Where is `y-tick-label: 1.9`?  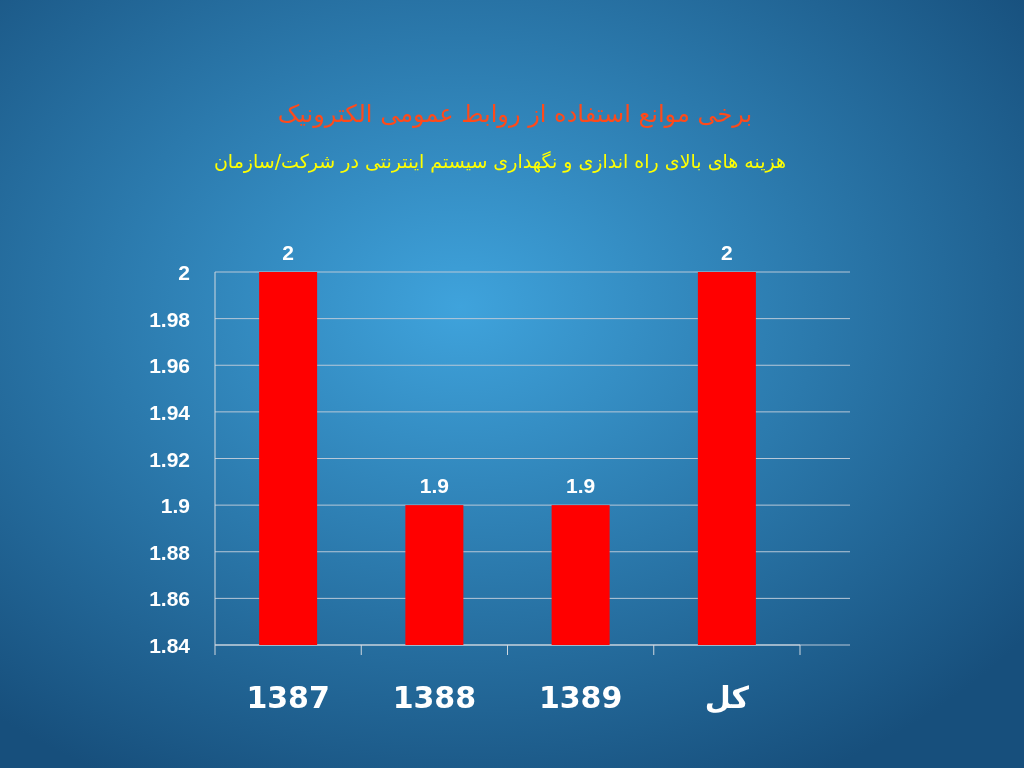
y-tick-label: 1.9 is located at coordinates (175, 506).